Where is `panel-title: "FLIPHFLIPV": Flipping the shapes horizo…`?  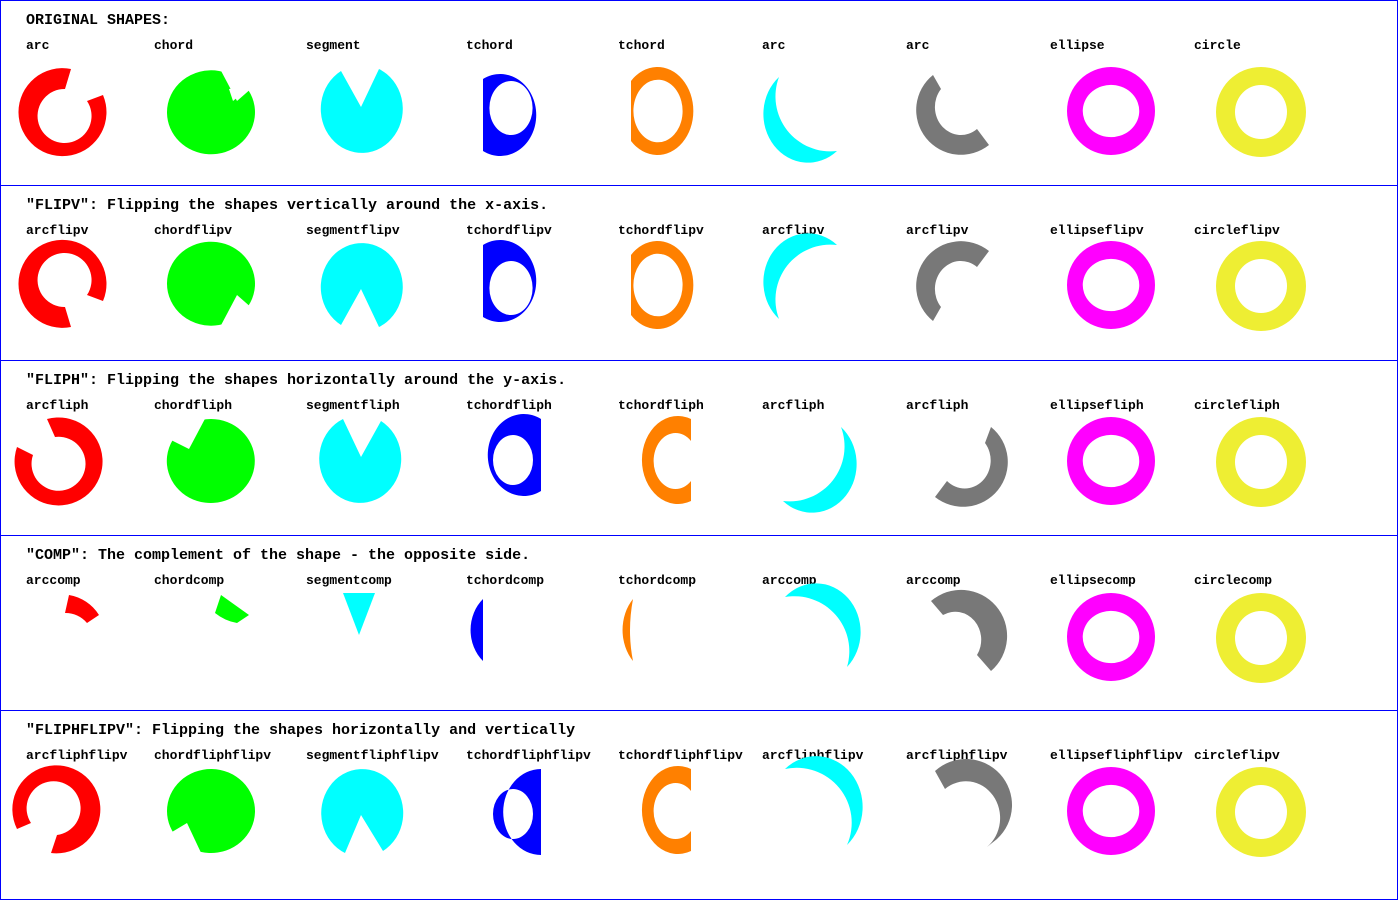
panel-title: "FLIPHFLIPV": Flipping the shapes horizo… is located at coordinates (301, 730).